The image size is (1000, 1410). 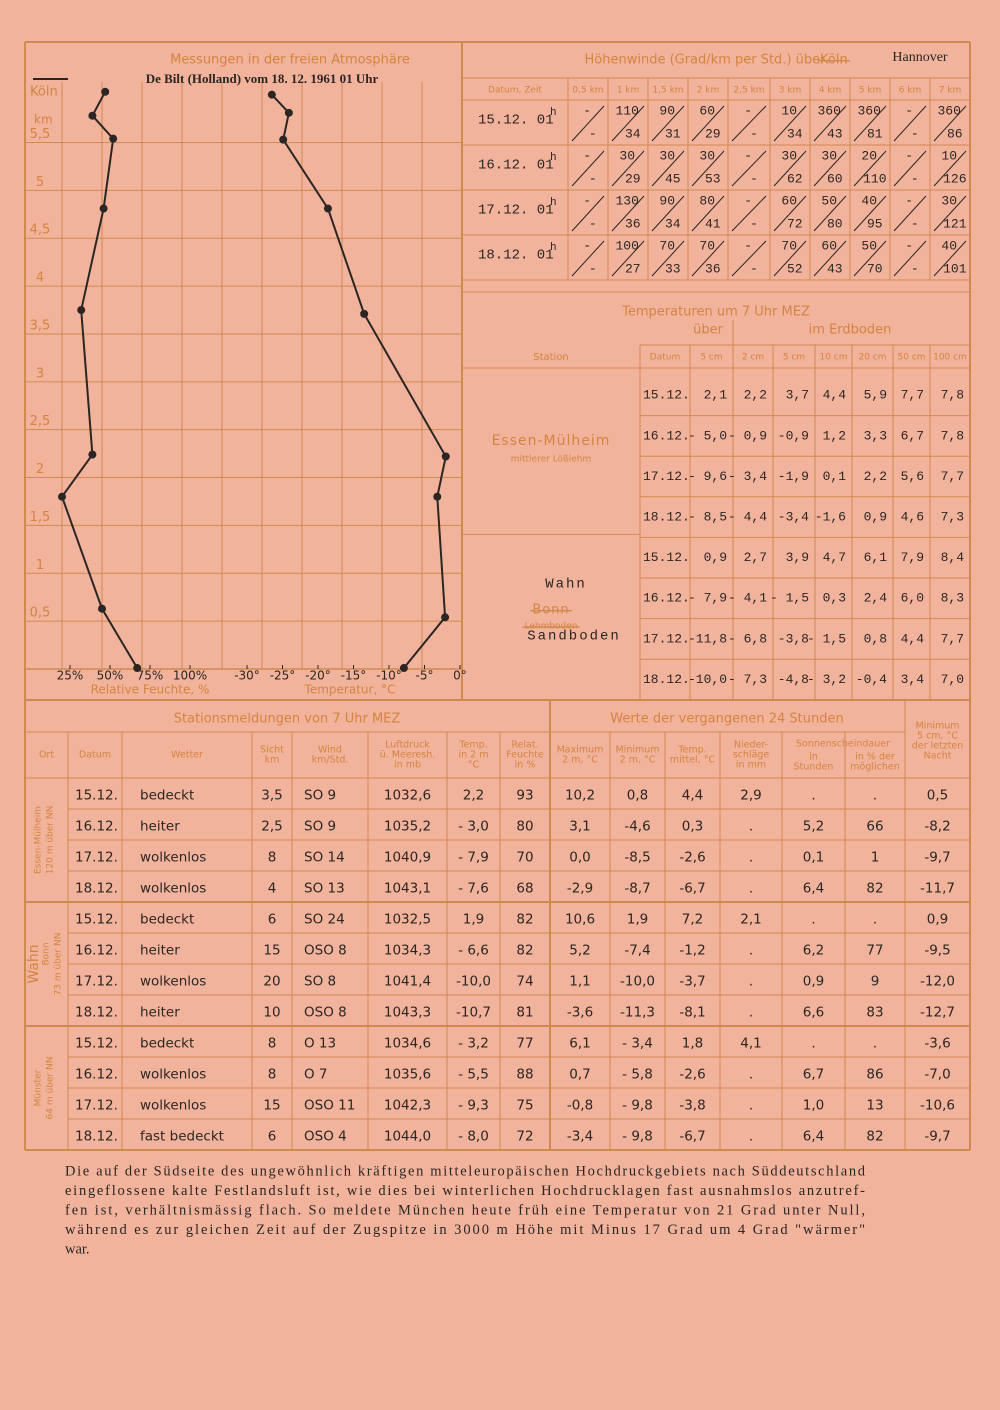 What do you see at coordinates (271, 827) in the screenshot?
I see `cell: 2,5` at bounding box center [271, 827].